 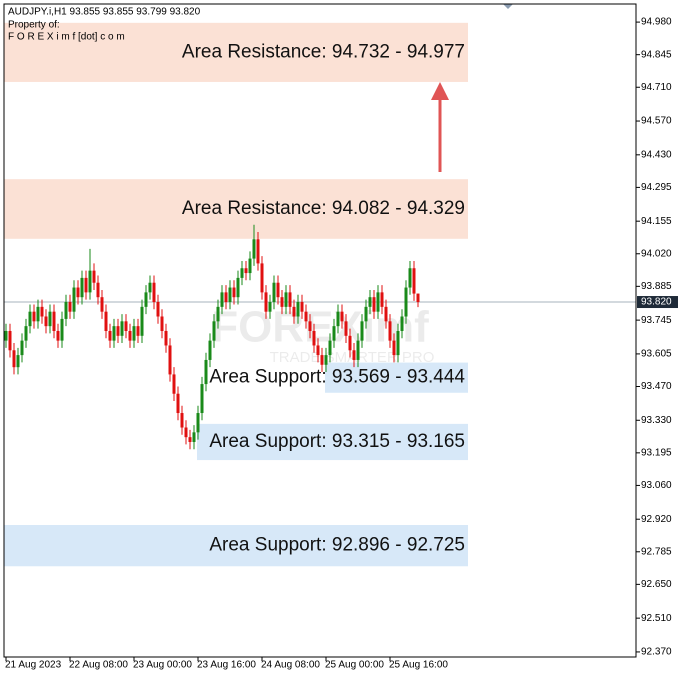 What do you see at coordinates (33, 665) in the screenshot?
I see `x-tick-label: 21 Aug 2023` at bounding box center [33, 665].